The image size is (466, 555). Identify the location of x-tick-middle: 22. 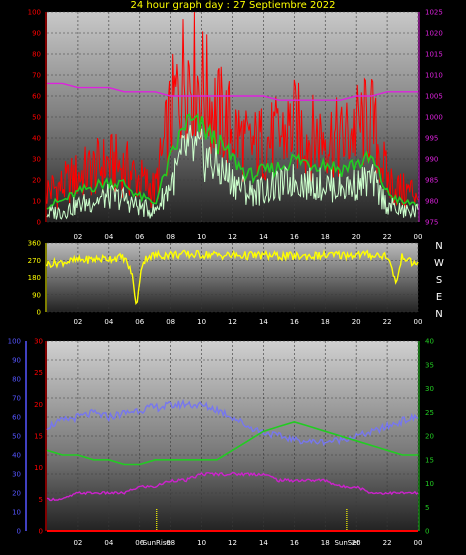
(387, 322).